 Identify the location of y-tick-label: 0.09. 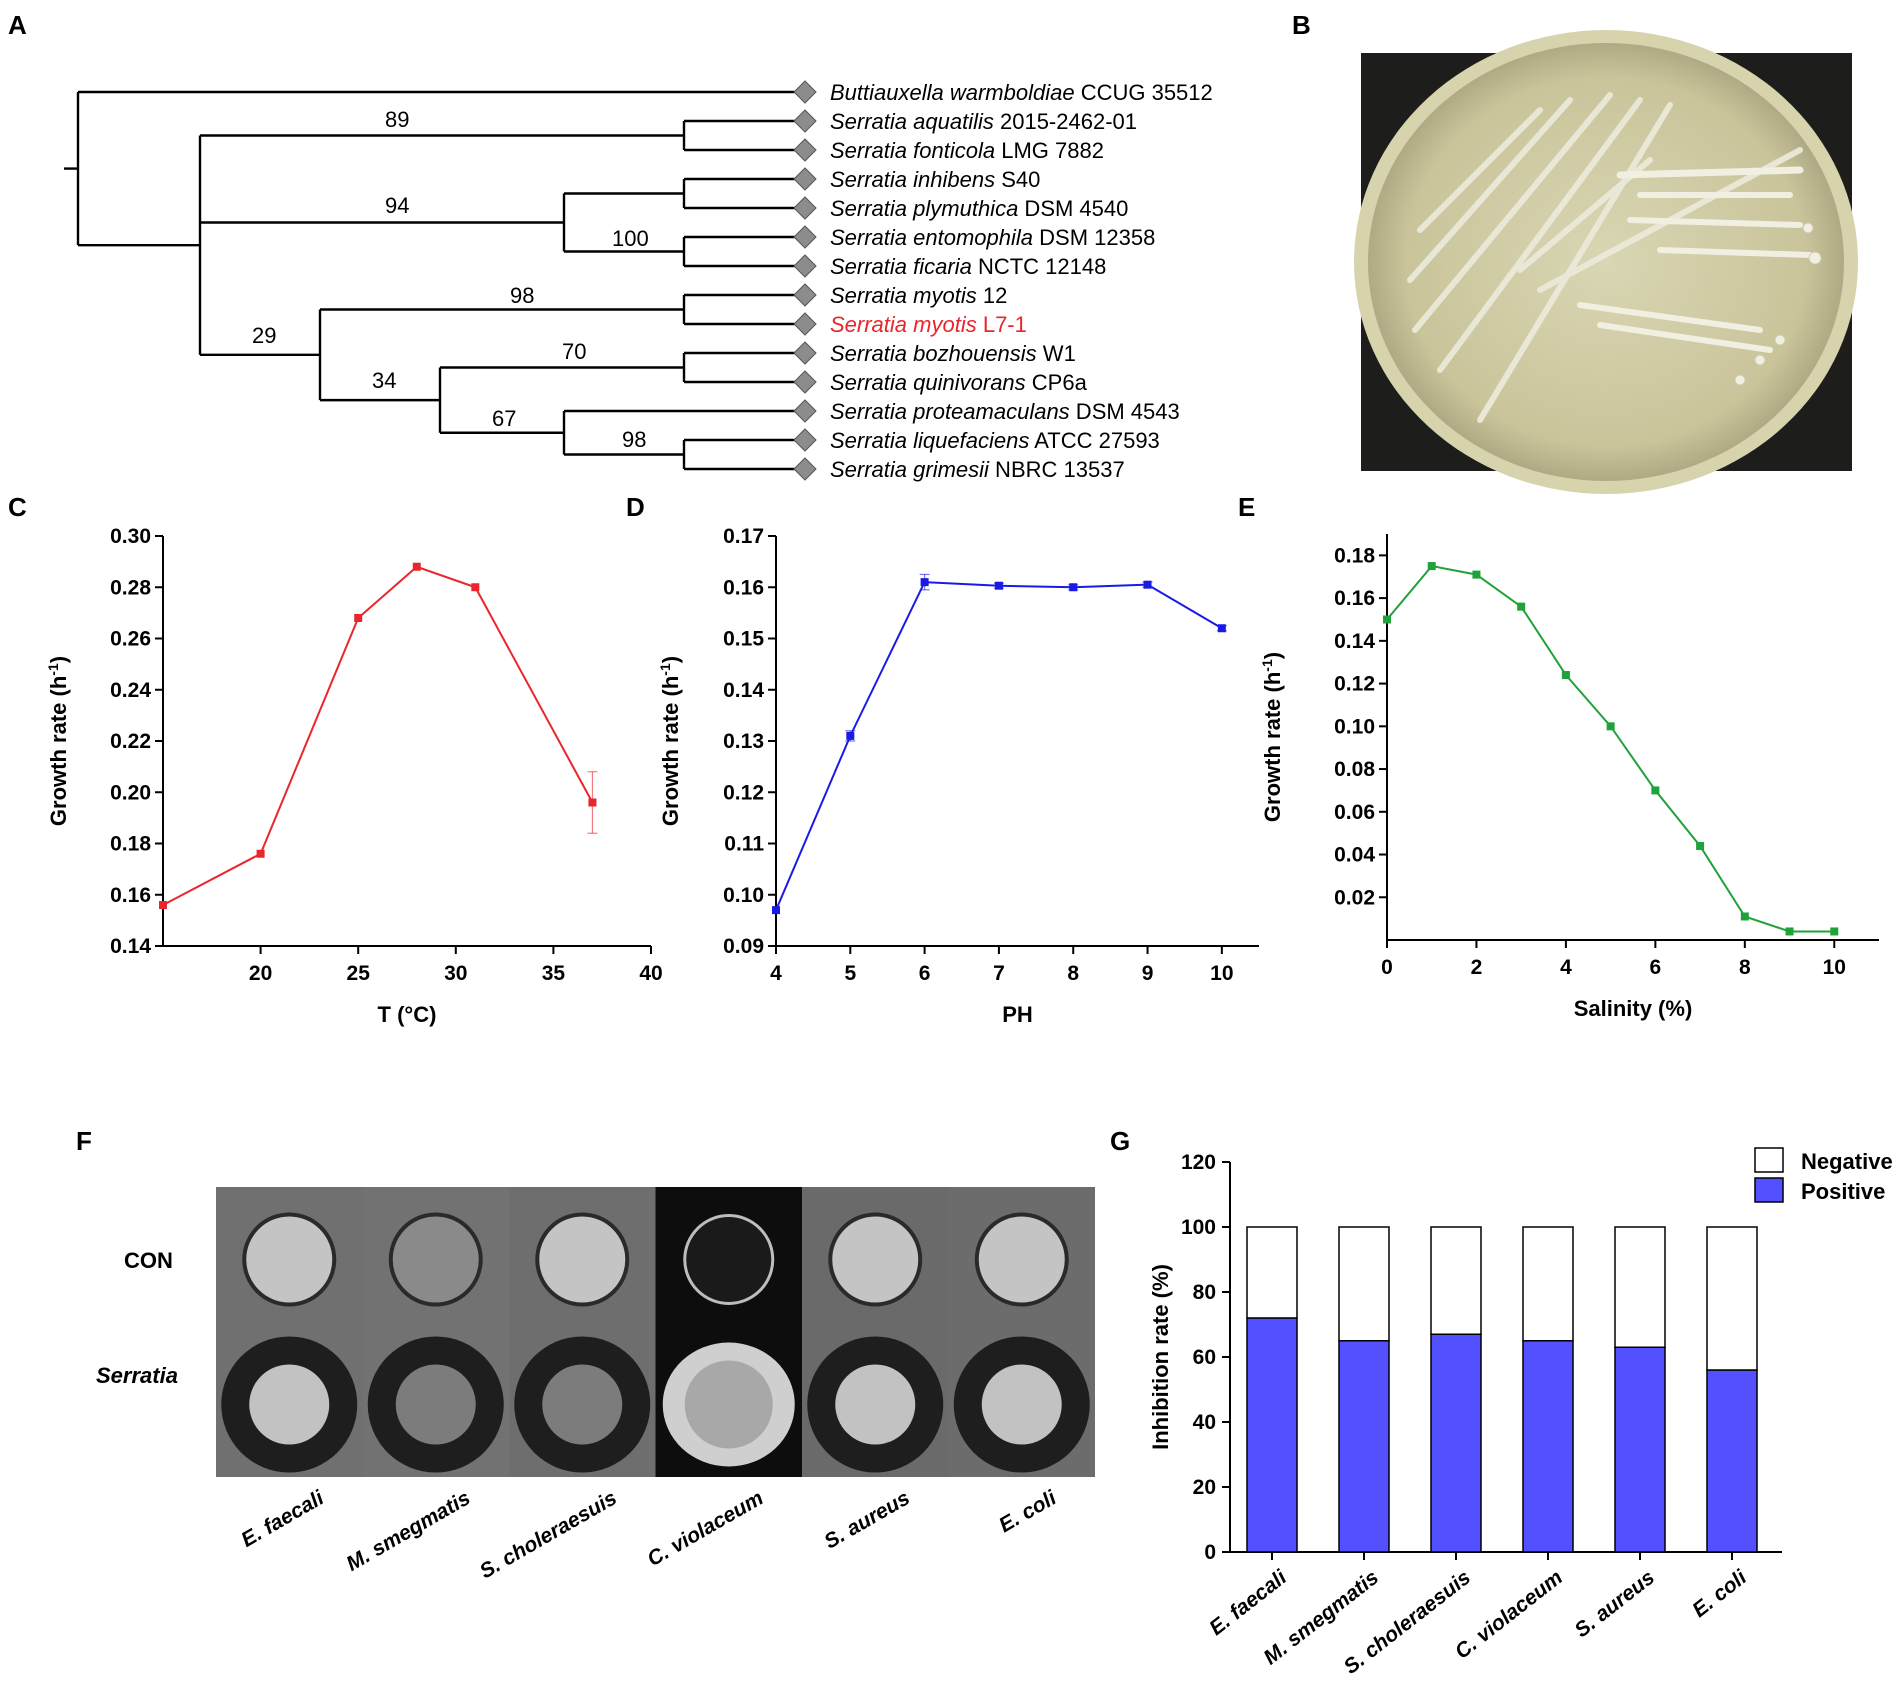
(743, 946).